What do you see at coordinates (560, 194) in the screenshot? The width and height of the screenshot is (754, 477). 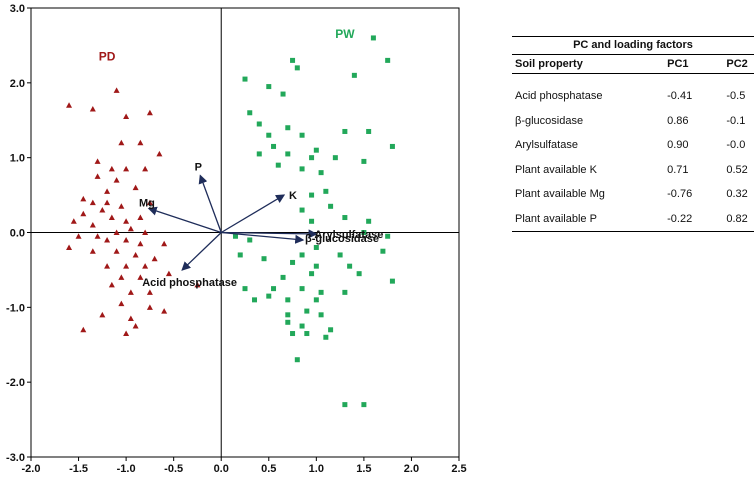 I see `cell-property: Plant available Mg` at bounding box center [560, 194].